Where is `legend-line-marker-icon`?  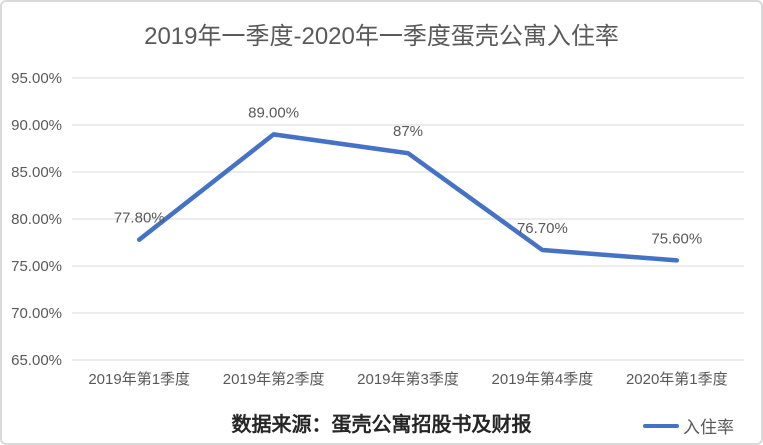
legend-line-marker-icon is located at coordinates (661, 425).